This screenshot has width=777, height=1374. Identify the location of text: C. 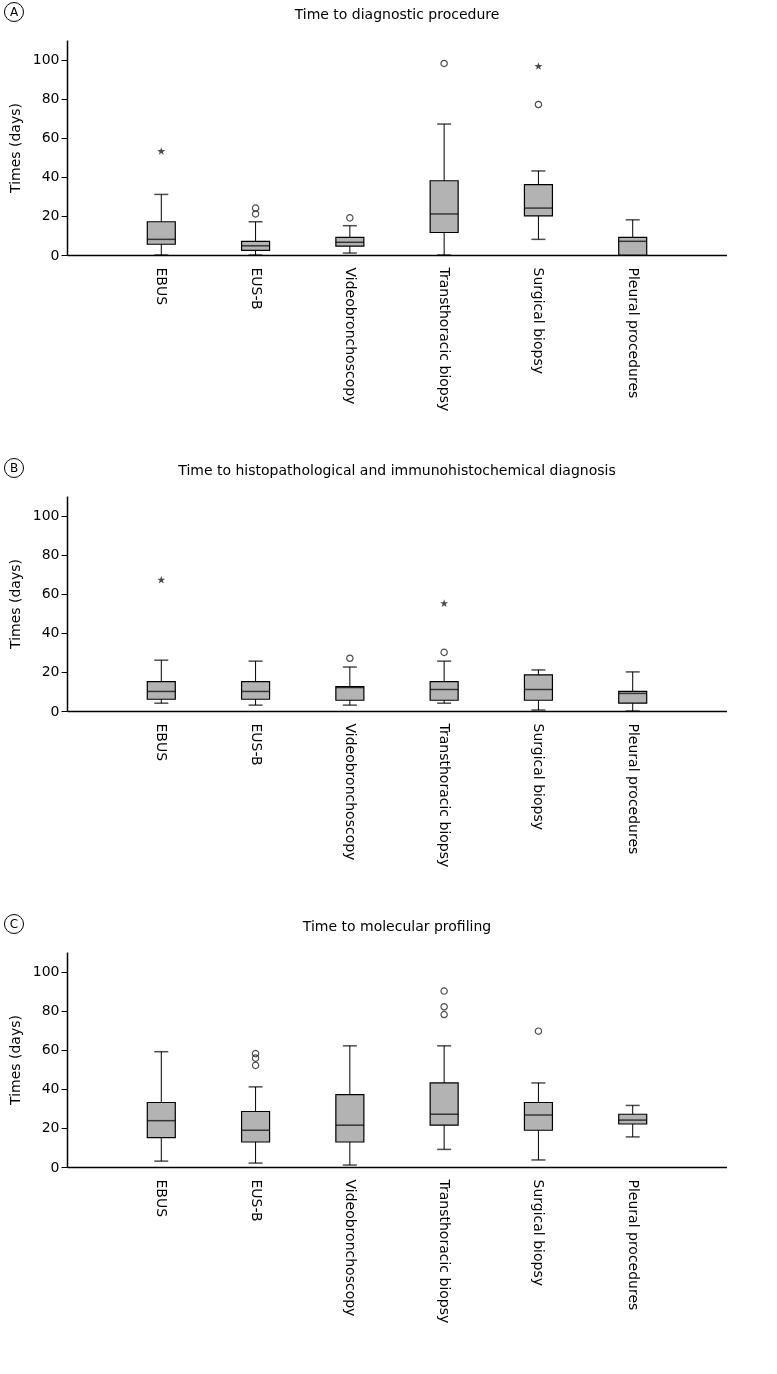
(14, 924).